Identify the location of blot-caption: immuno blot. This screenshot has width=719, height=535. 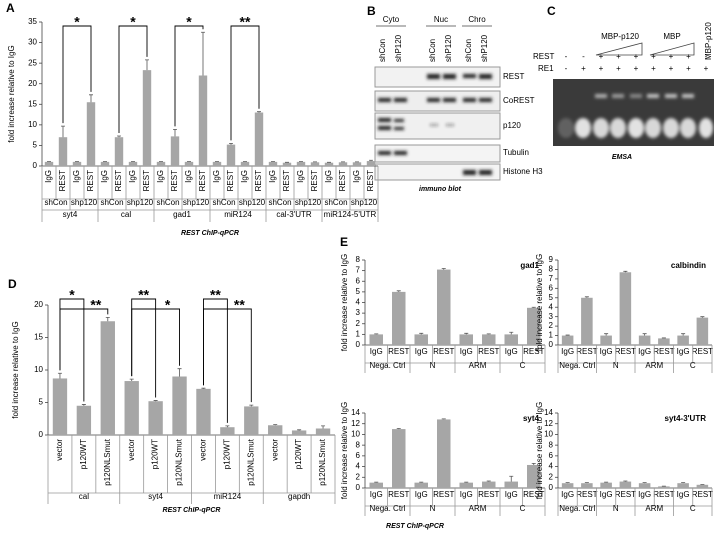
(440, 189).